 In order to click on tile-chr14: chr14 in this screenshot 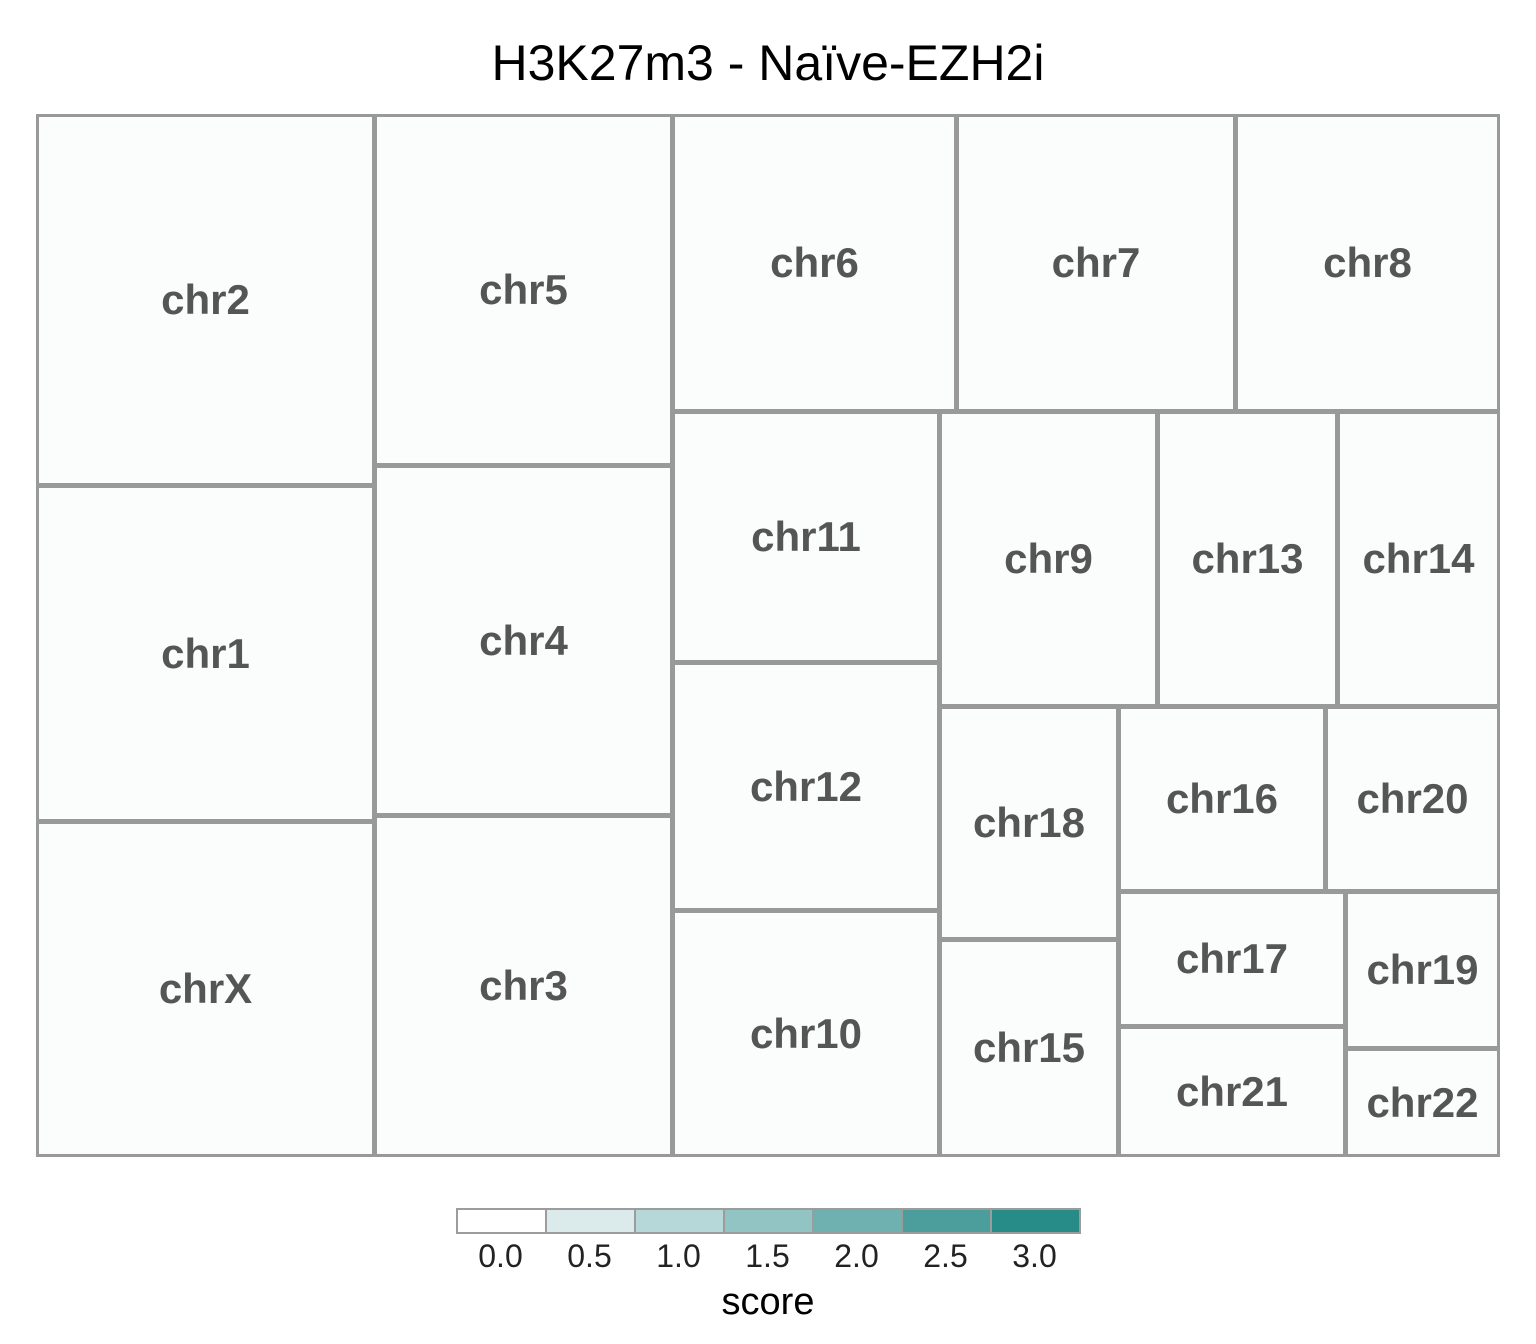, I will do `click(1418, 559)`.